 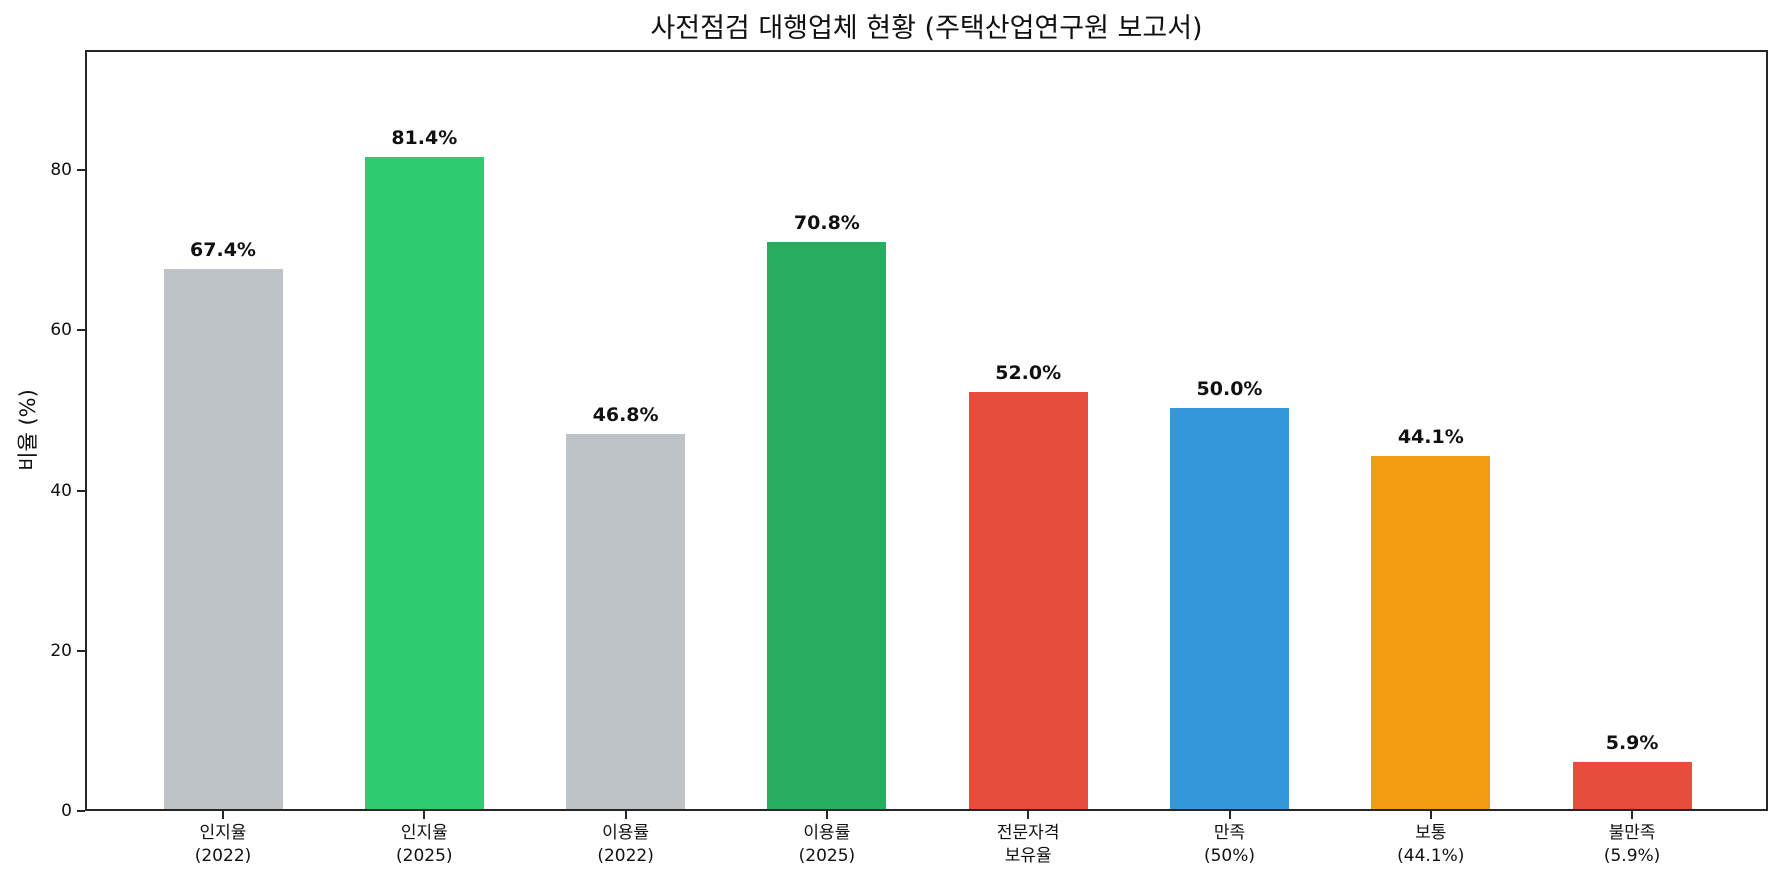 I want to click on value-label: 50.0%, so click(x=1229, y=389).